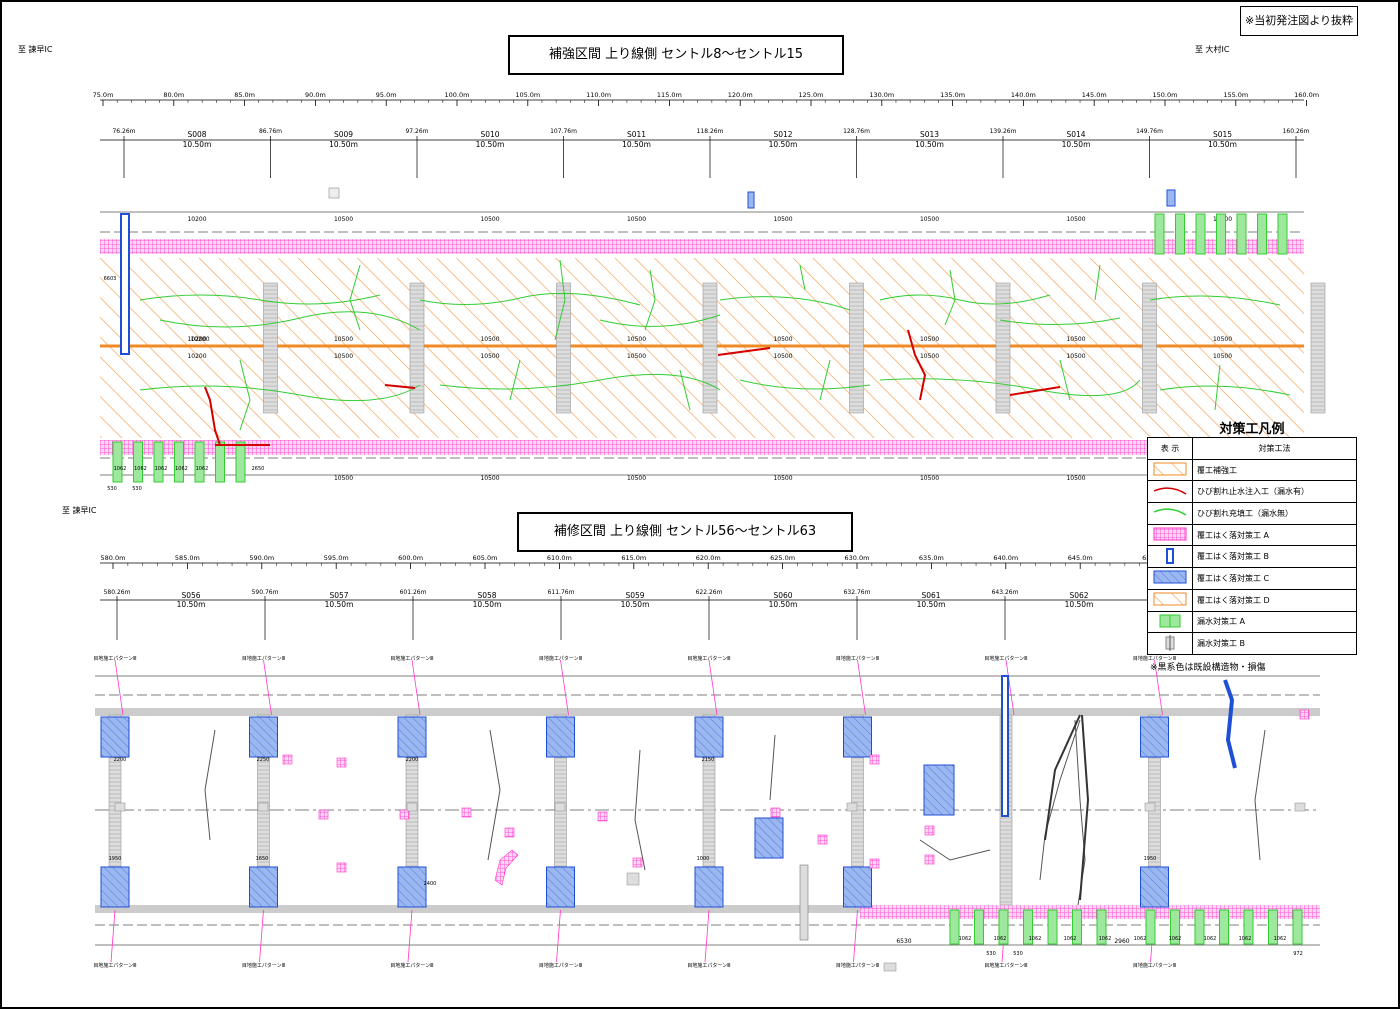  Describe the element at coordinates (1252, 429) in the screenshot. I see `legend-title: 対策工凡例` at that location.